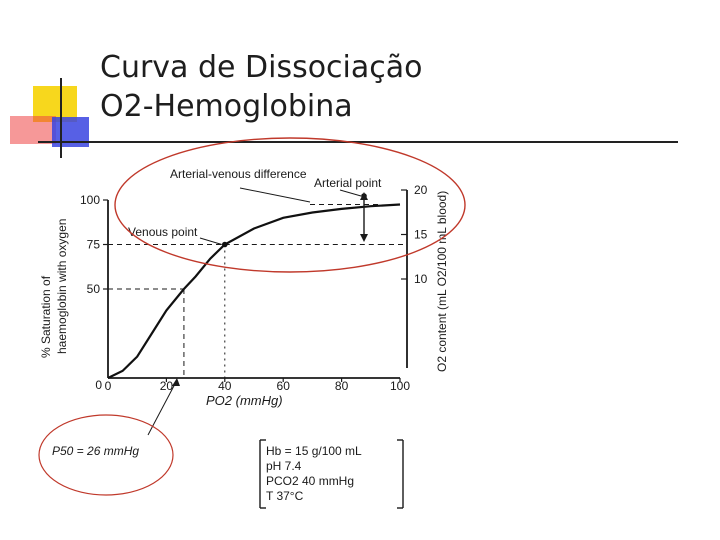  I want to click on chart-axes, so click(257, 284).